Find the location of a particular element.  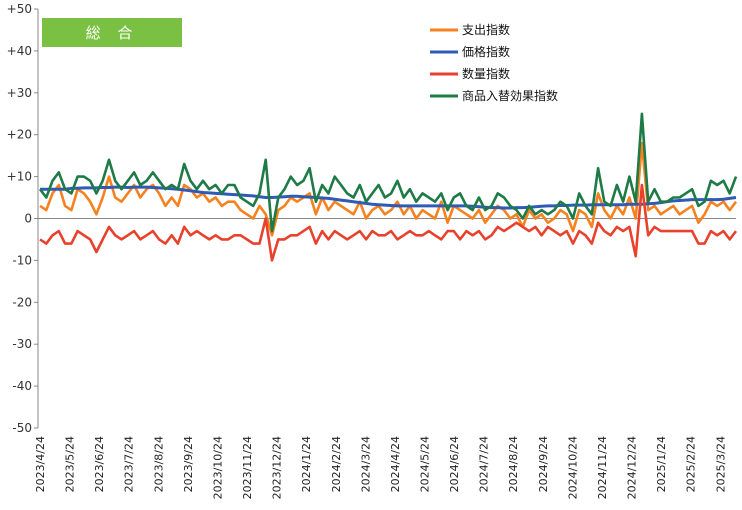

badge-label: 総 合 is located at coordinates (112, 33).